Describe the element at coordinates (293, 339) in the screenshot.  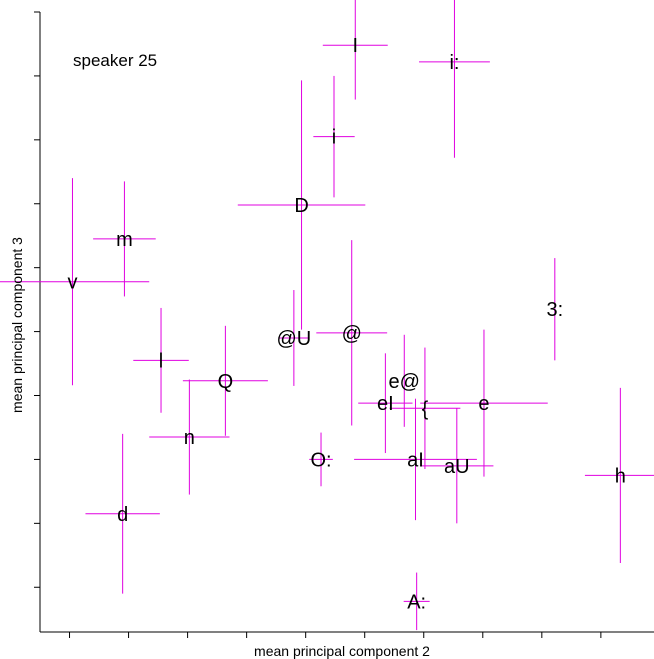
I see `point-label-7: @U` at that location.